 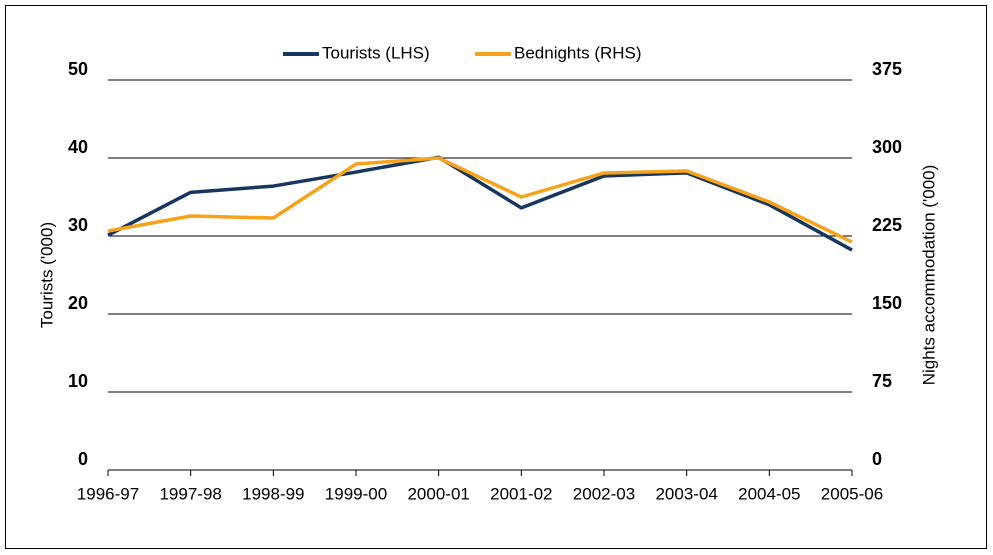 I want to click on y2-tick-label: 150, so click(x=887, y=303).